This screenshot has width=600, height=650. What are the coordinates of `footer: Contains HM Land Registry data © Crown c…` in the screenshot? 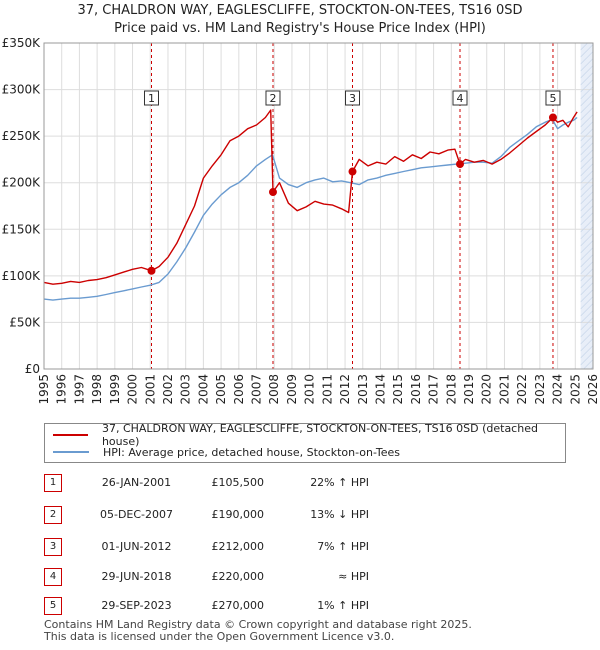 It's located at (258, 631).